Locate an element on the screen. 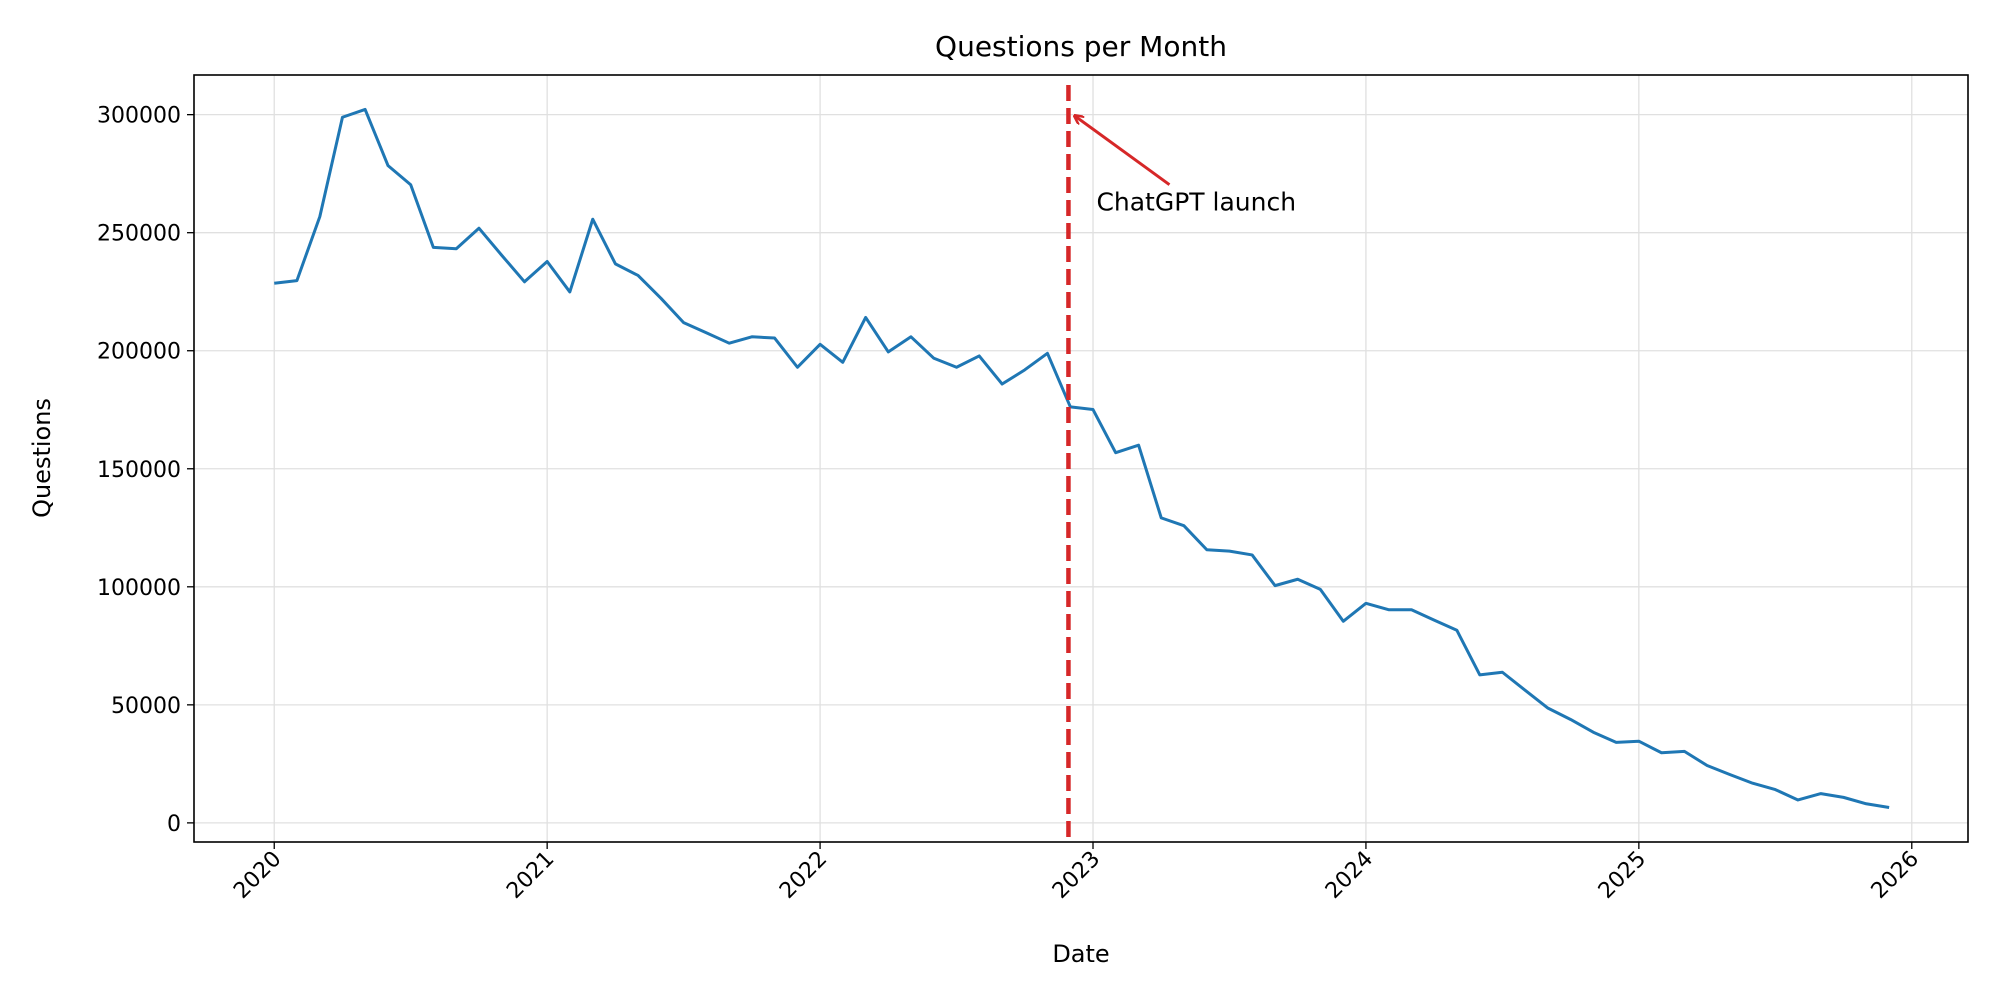 The height and width of the screenshot is (1000, 2000). x-tick-label: 2025 is located at coordinates (1622, 875).